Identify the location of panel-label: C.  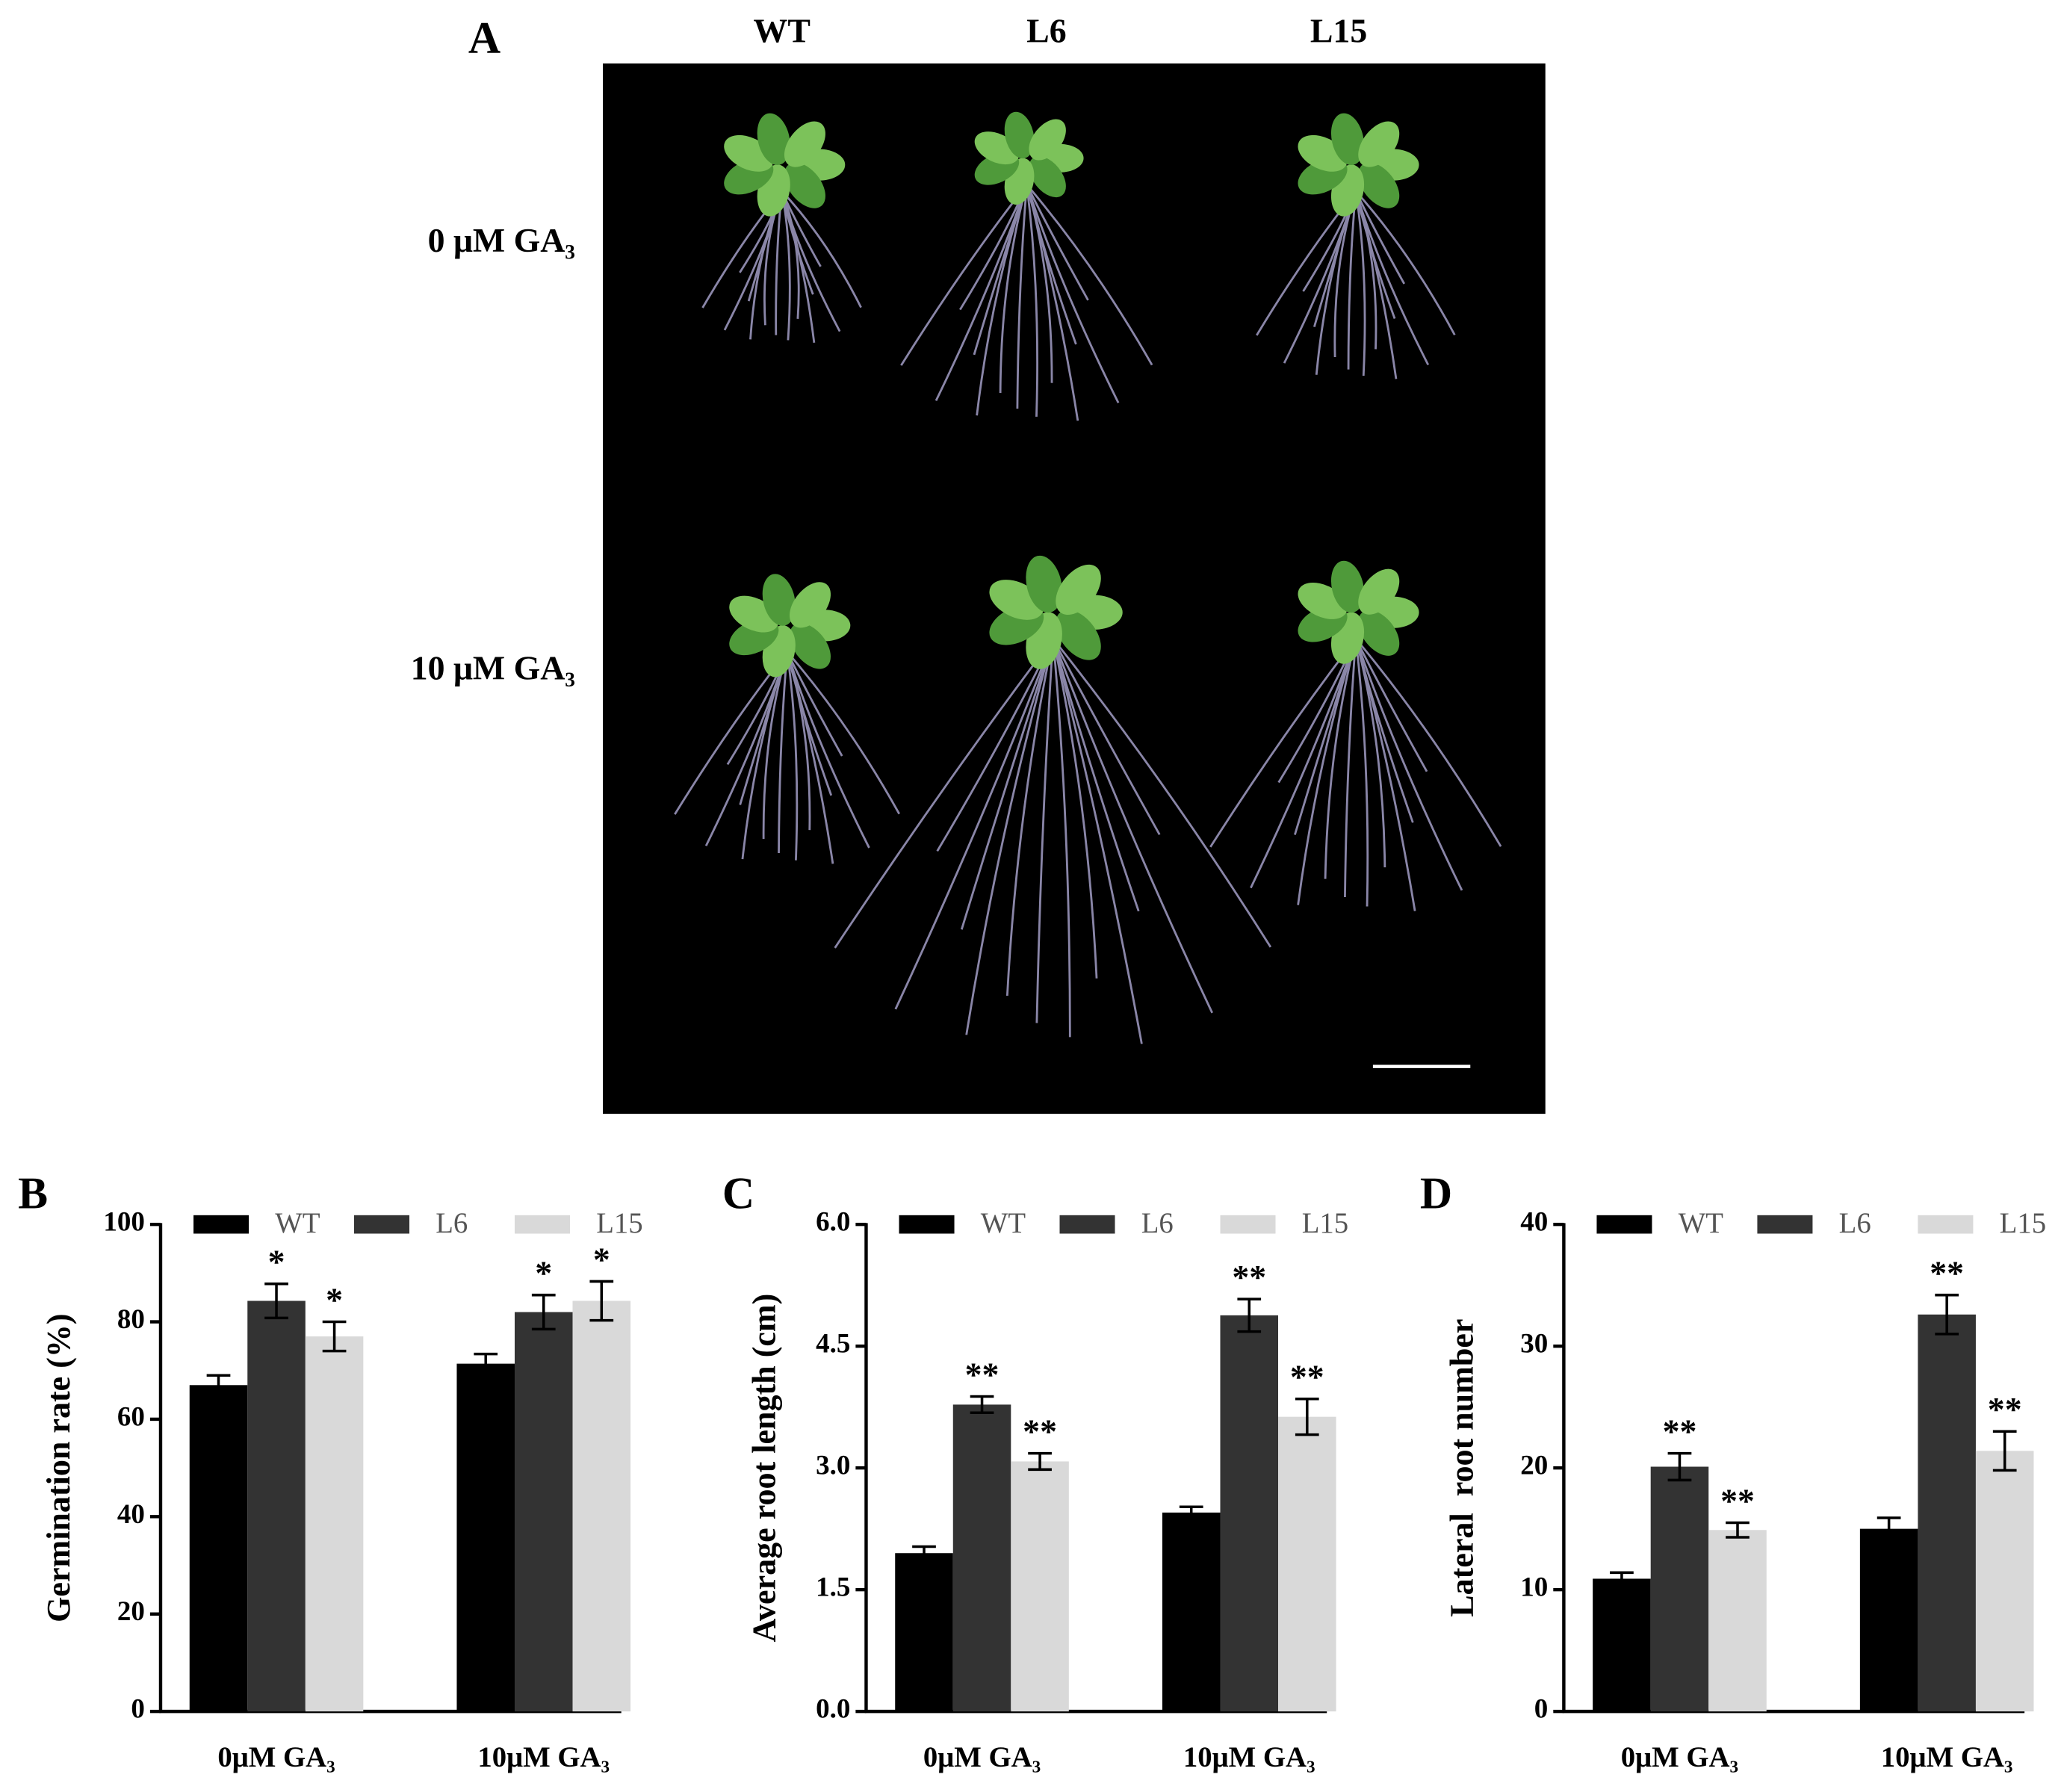
(738, 1193).